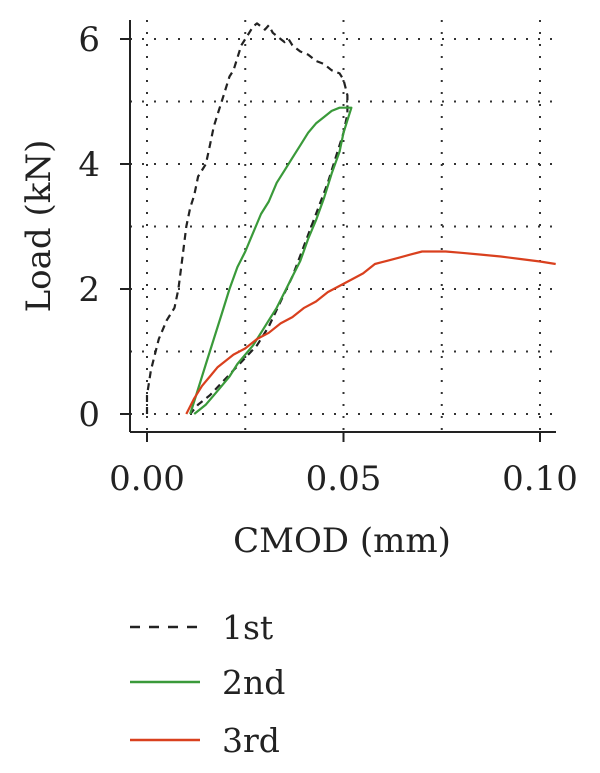  What do you see at coordinates (89, 40) in the screenshot?
I see `y-tick-label: 6` at bounding box center [89, 40].